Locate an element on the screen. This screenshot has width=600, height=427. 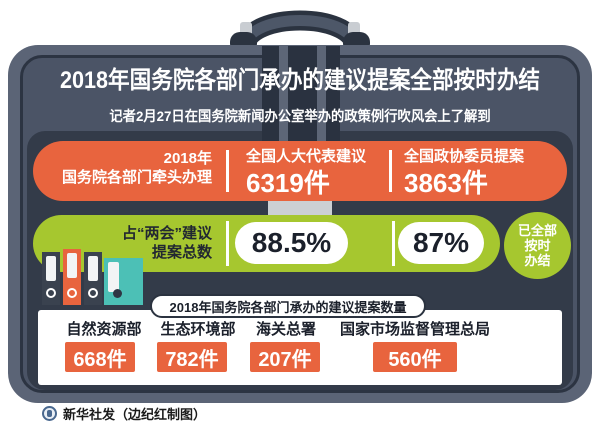
briefcase-strap-buckle is located at coordinates (300, 208).